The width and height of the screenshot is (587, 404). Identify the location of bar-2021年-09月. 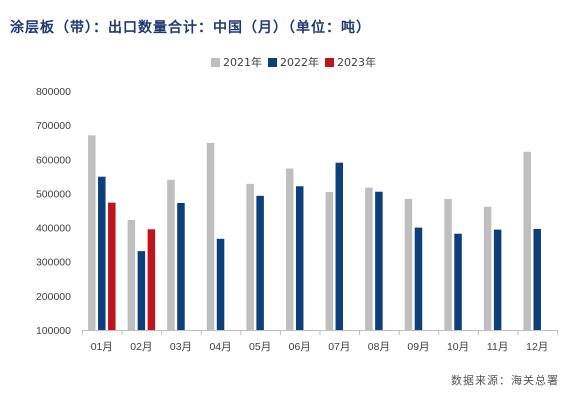
(408, 264).